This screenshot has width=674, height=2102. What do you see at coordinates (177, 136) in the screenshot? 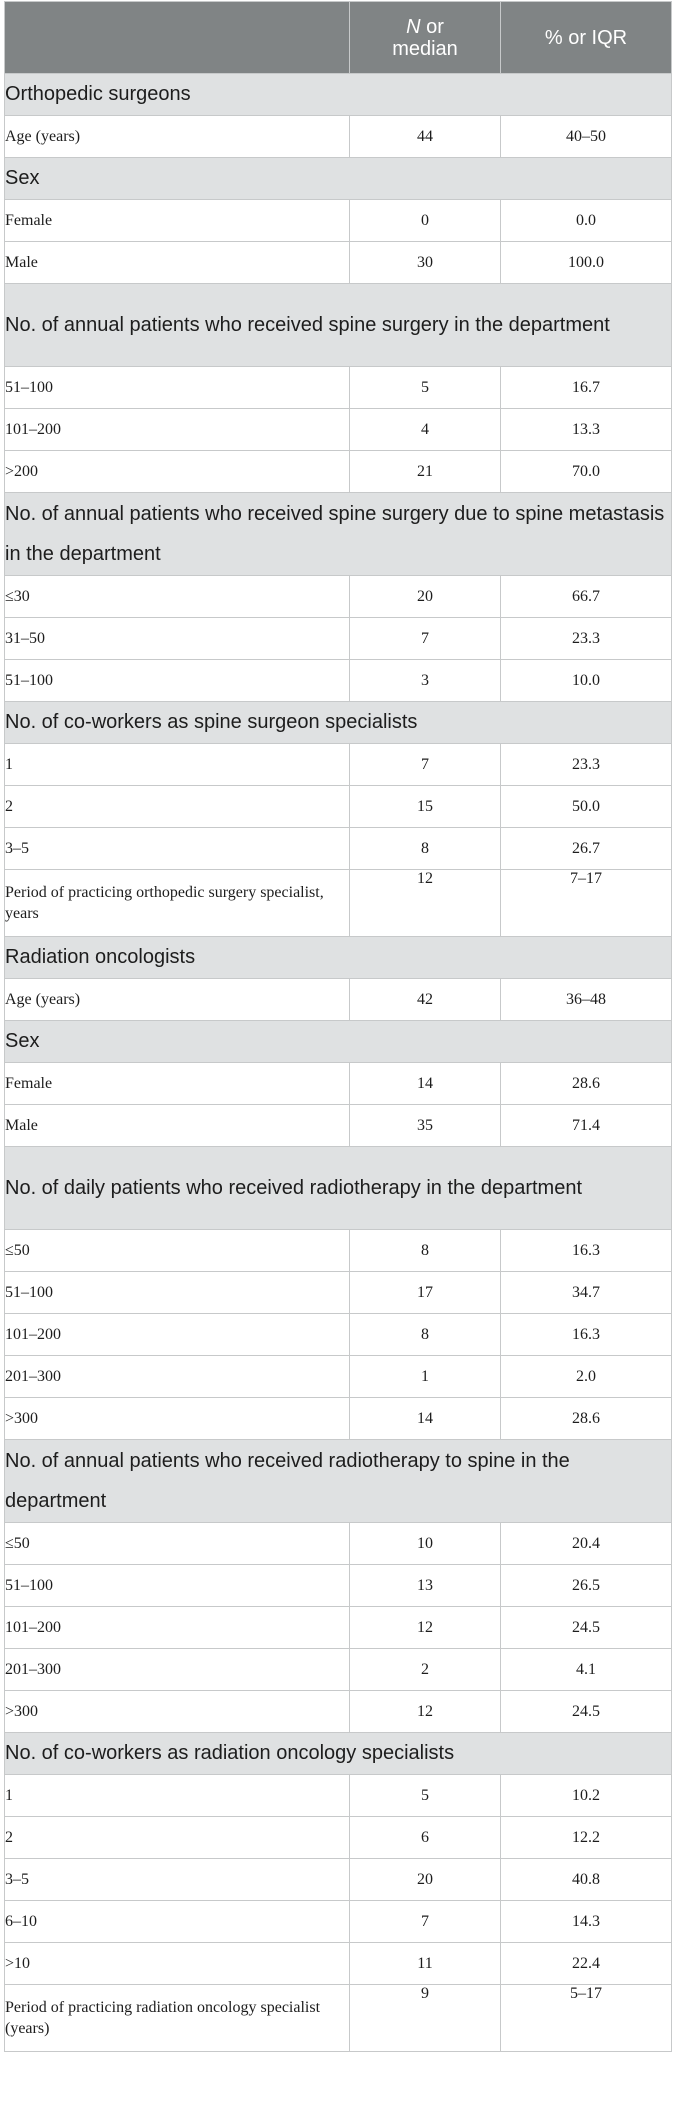
I see `row-label: Age (years)` at bounding box center [177, 136].